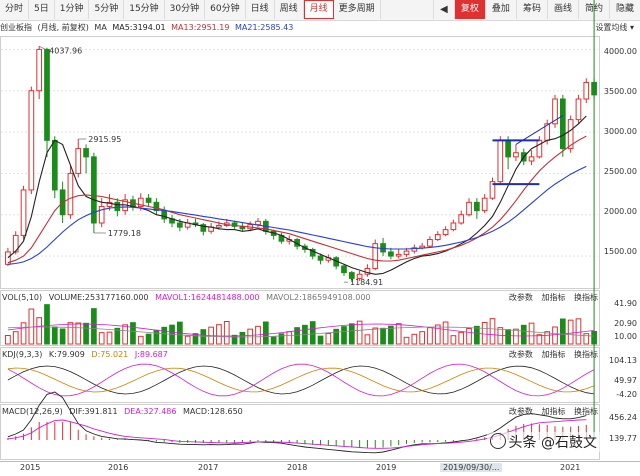 This screenshot has height=476, width=640. I want to click on macd-label: MACD(12,26,9), so click(32, 411).